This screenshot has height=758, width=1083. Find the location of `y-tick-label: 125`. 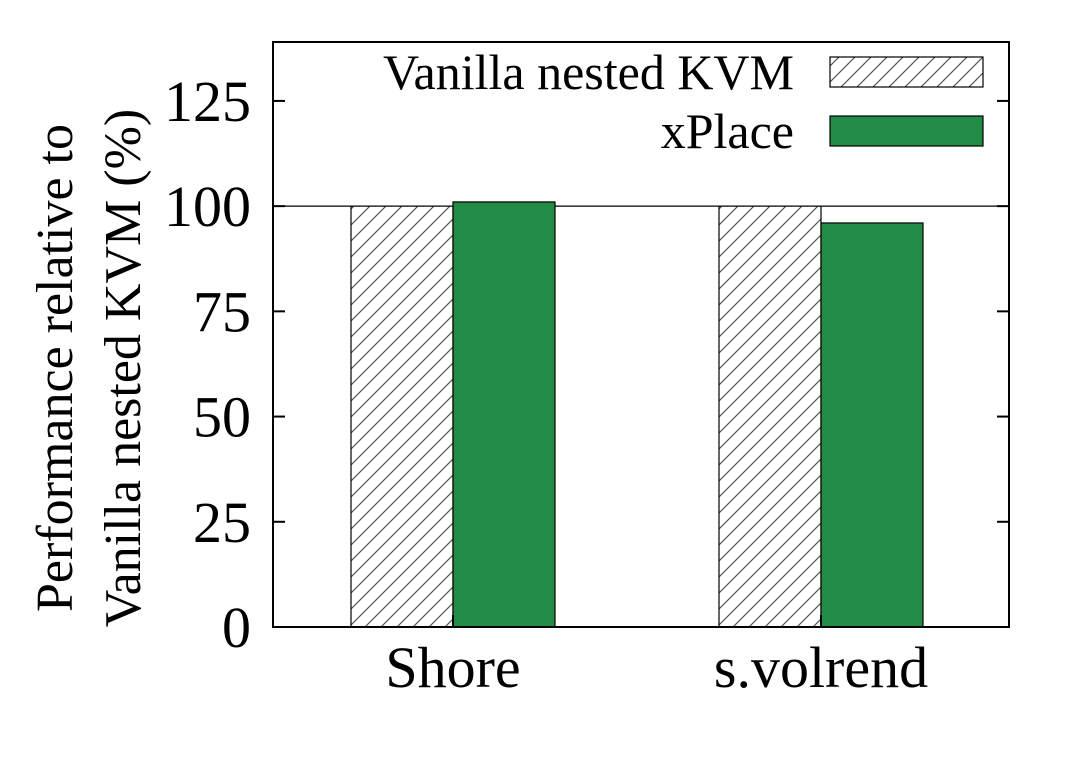

y-tick-label: 125 is located at coordinates (207, 101).